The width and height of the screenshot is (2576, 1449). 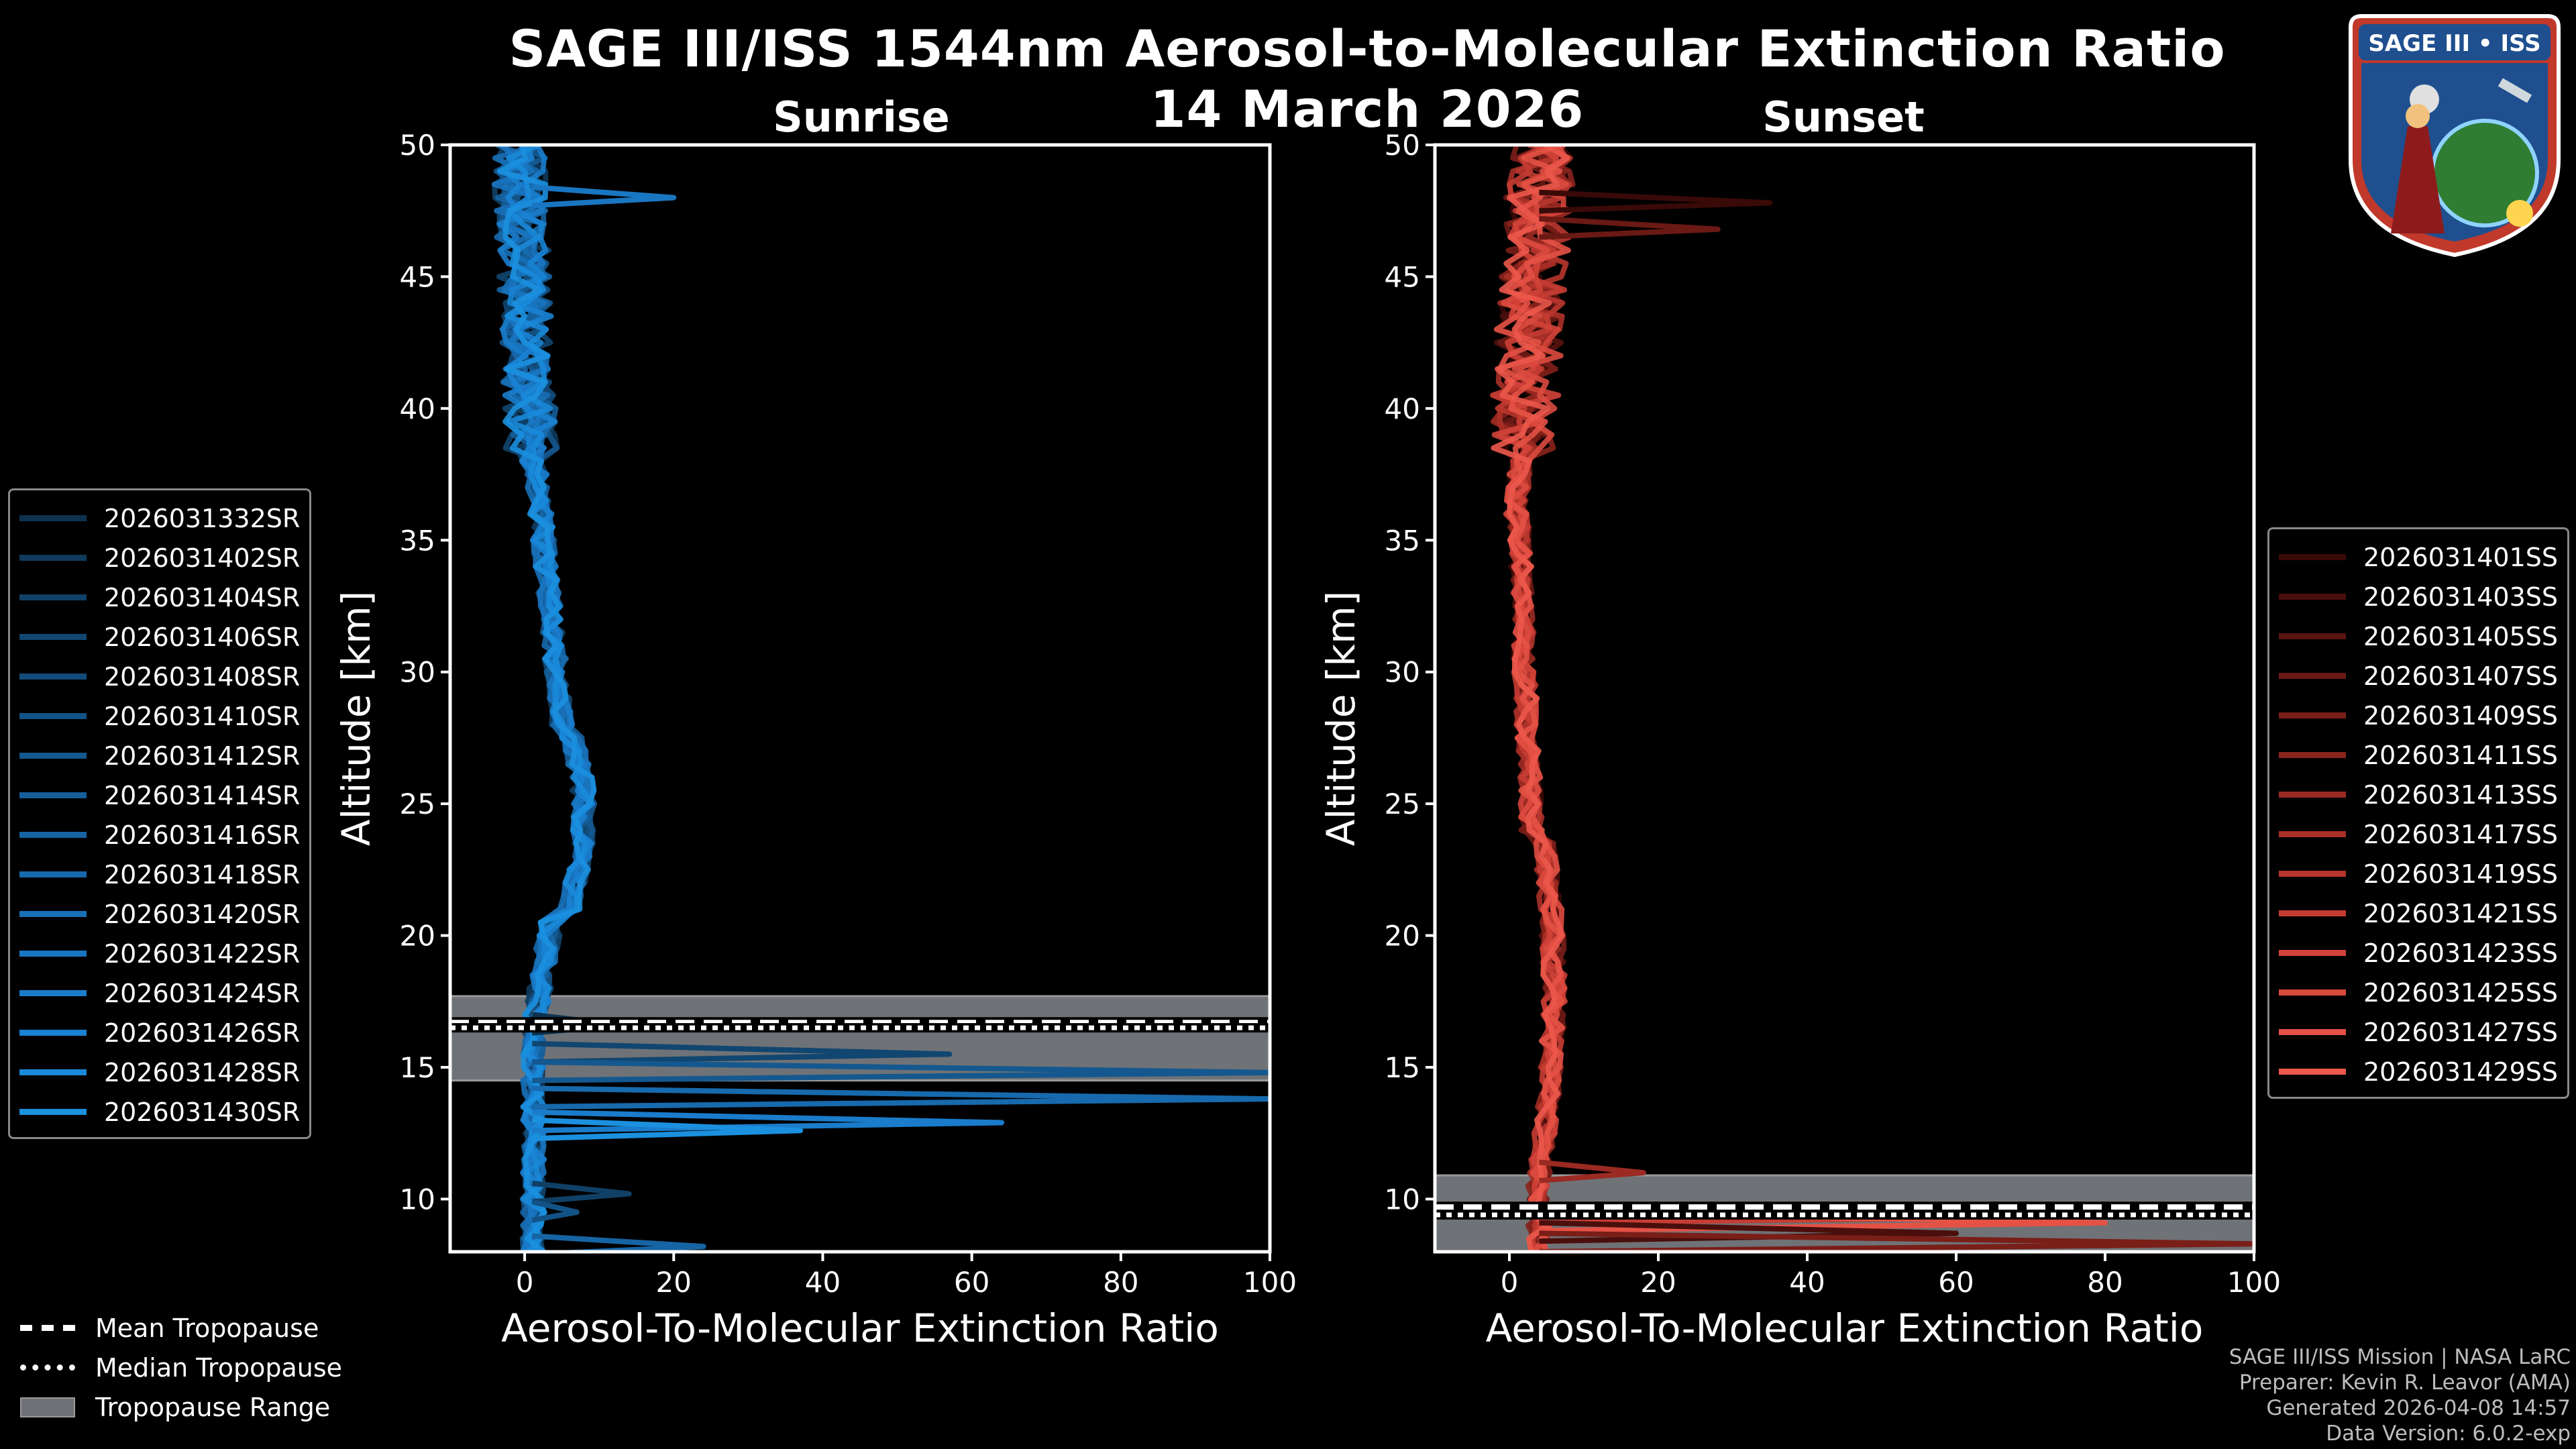 What do you see at coordinates (2455, 136) in the screenshot?
I see `sage-mission-logo: SAGE III • ISS` at bounding box center [2455, 136].